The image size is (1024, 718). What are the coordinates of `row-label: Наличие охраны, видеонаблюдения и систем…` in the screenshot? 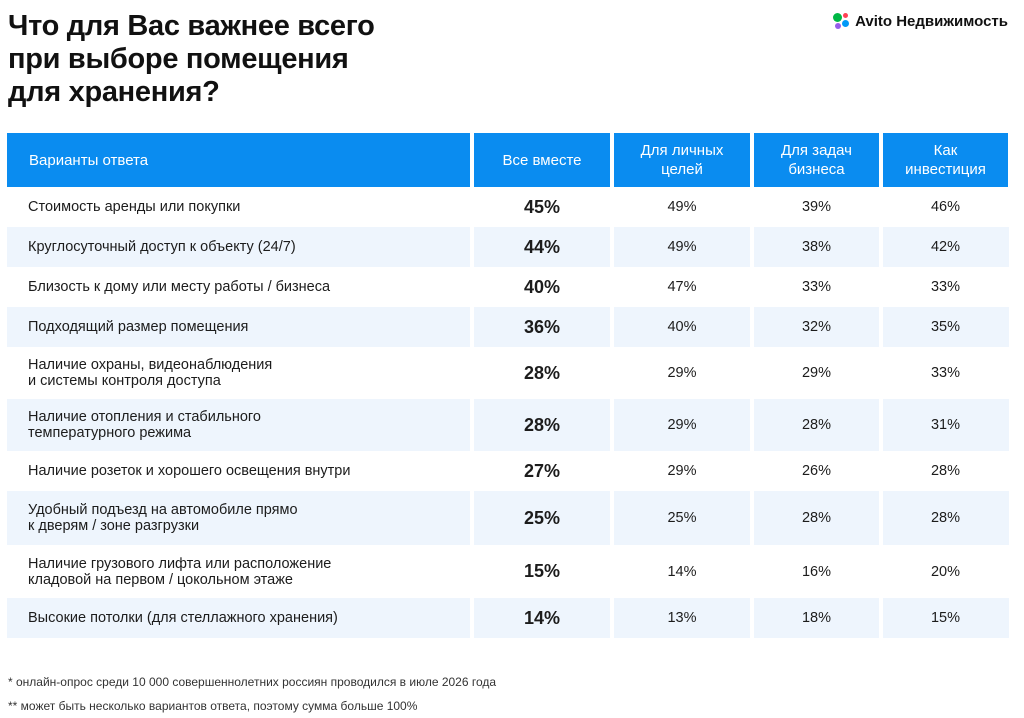 It's located at (150, 373).